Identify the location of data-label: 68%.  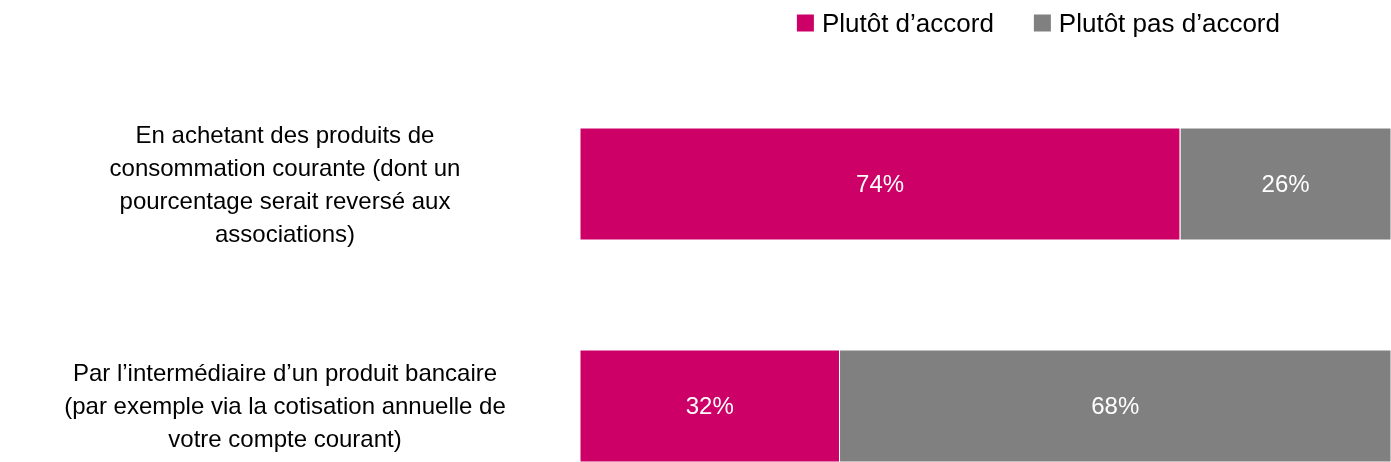
(1115, 406).